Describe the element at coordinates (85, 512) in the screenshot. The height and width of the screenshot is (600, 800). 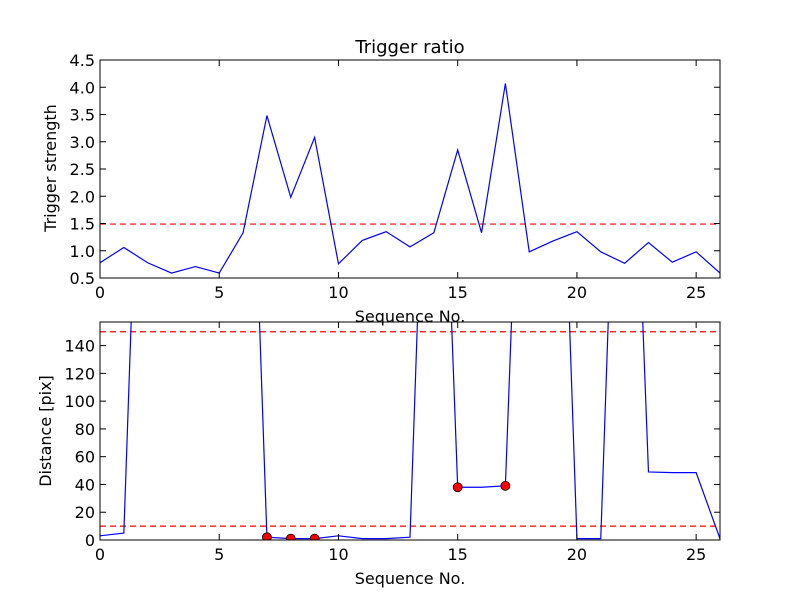
I see `y-tick-label: 20` at that location.